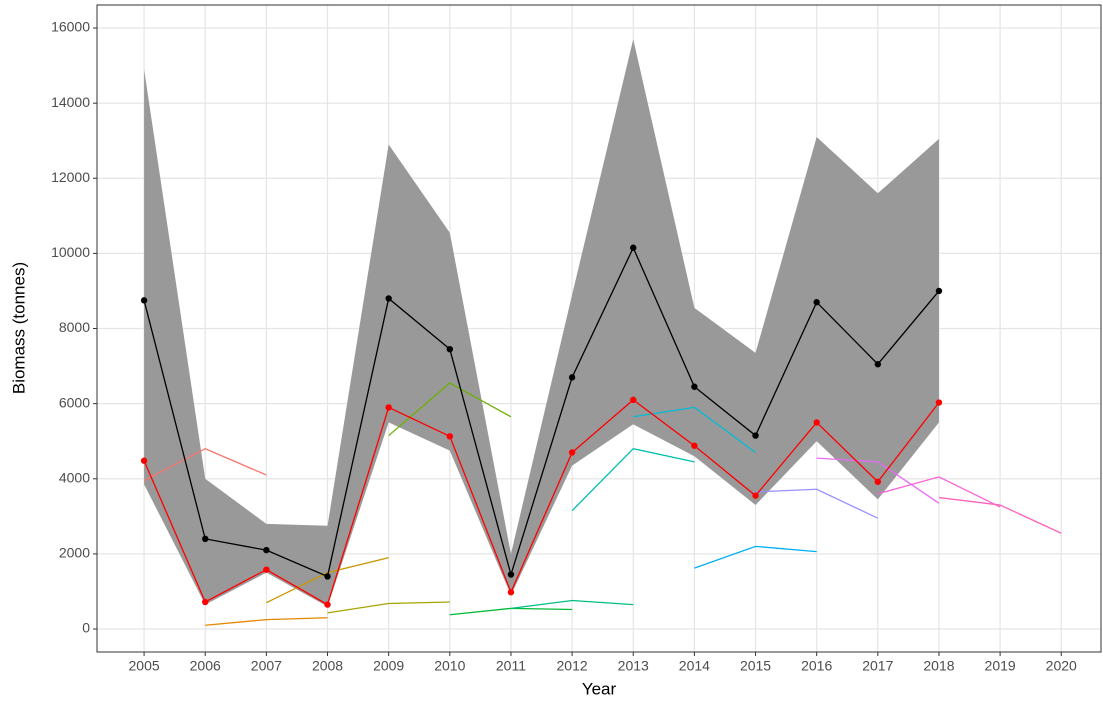 The height and width of the screenshot is (702, 1103). I want to click on x-tick-label: 2020, so click(1061, 666).